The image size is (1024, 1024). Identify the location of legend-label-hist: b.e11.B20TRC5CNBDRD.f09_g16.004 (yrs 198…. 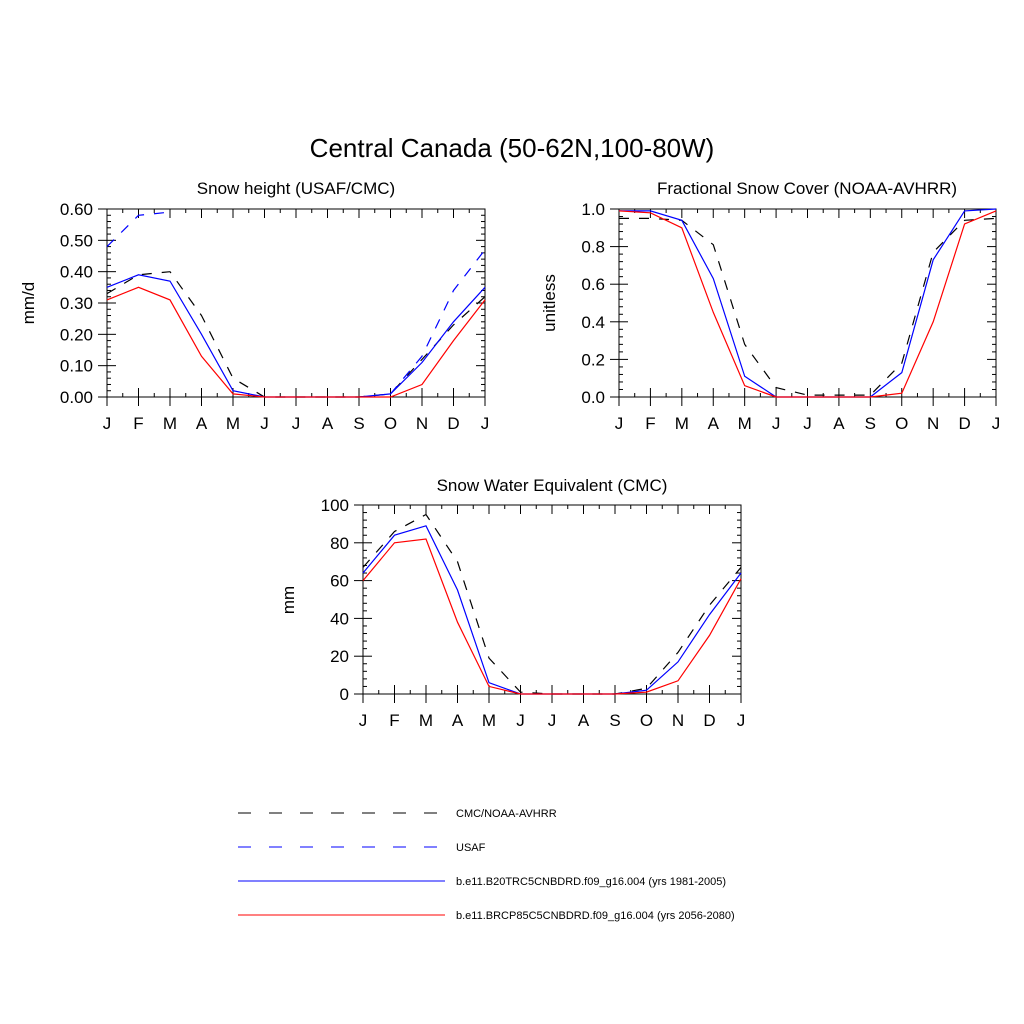
(591, 882).